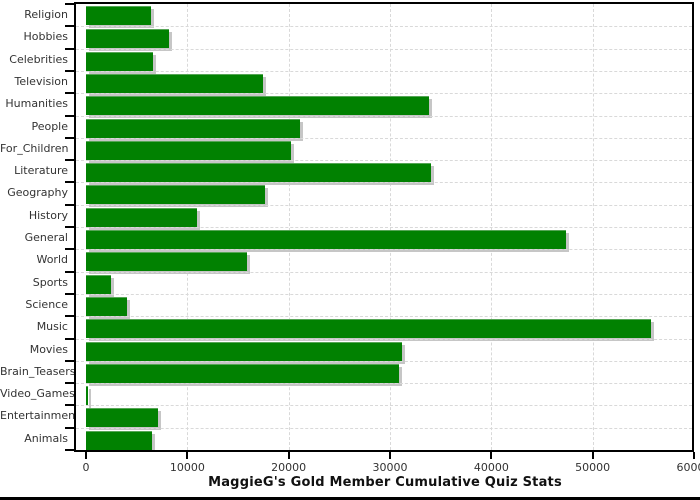 This screenshot has width=700, height=500. What do you see at coordinates (193, 128) in the screenshot?
I see `bar-people` at bounding box center [193, 128].